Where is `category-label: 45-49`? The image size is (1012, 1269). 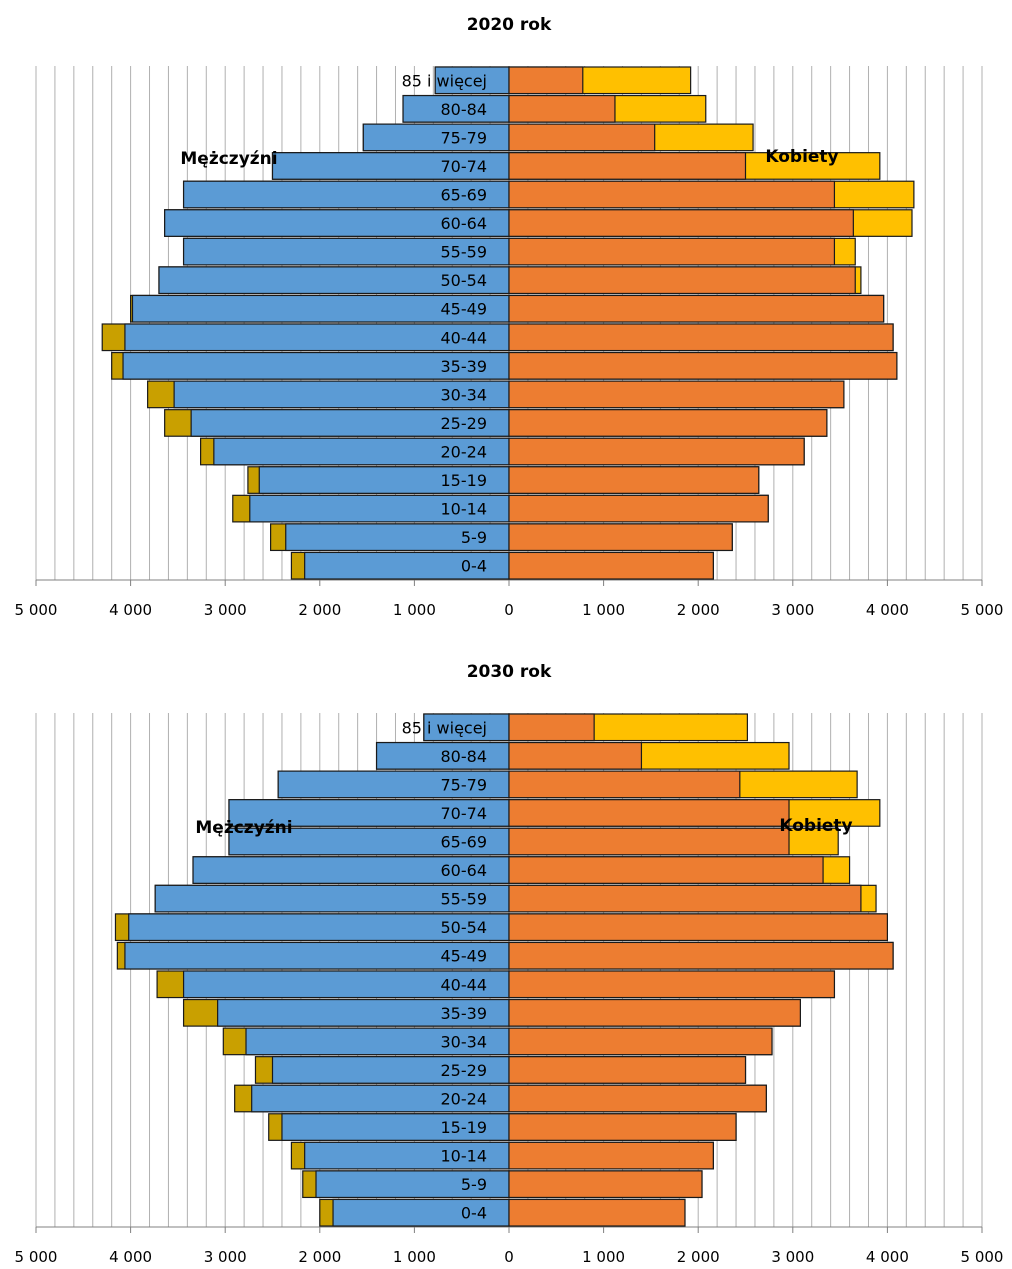 category-label: 45-49 is located at coordinates (464, 956).